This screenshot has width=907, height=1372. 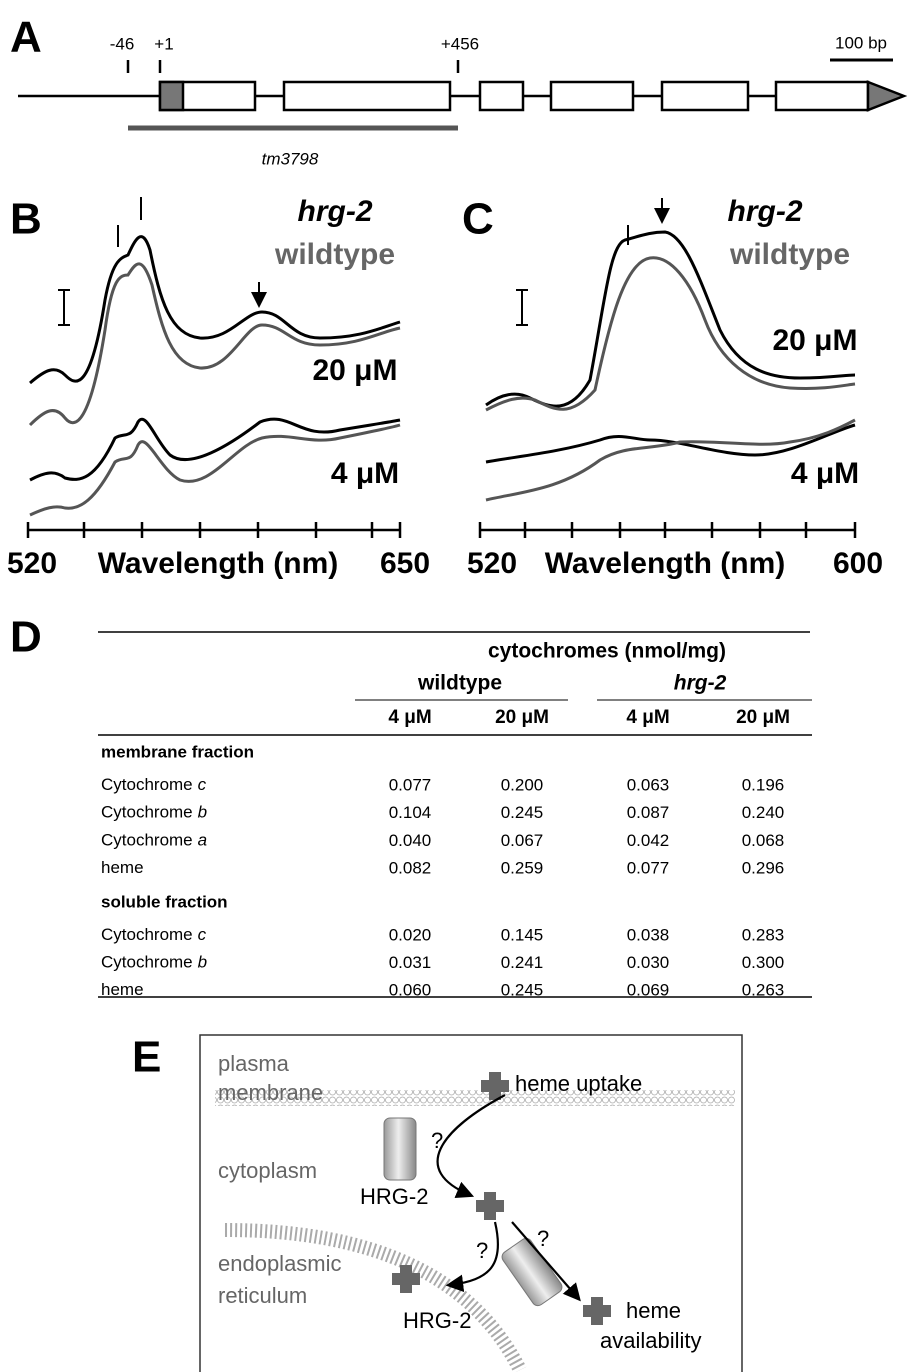 I want to click on cell-value: 0.060, so click(x=410, y=990).